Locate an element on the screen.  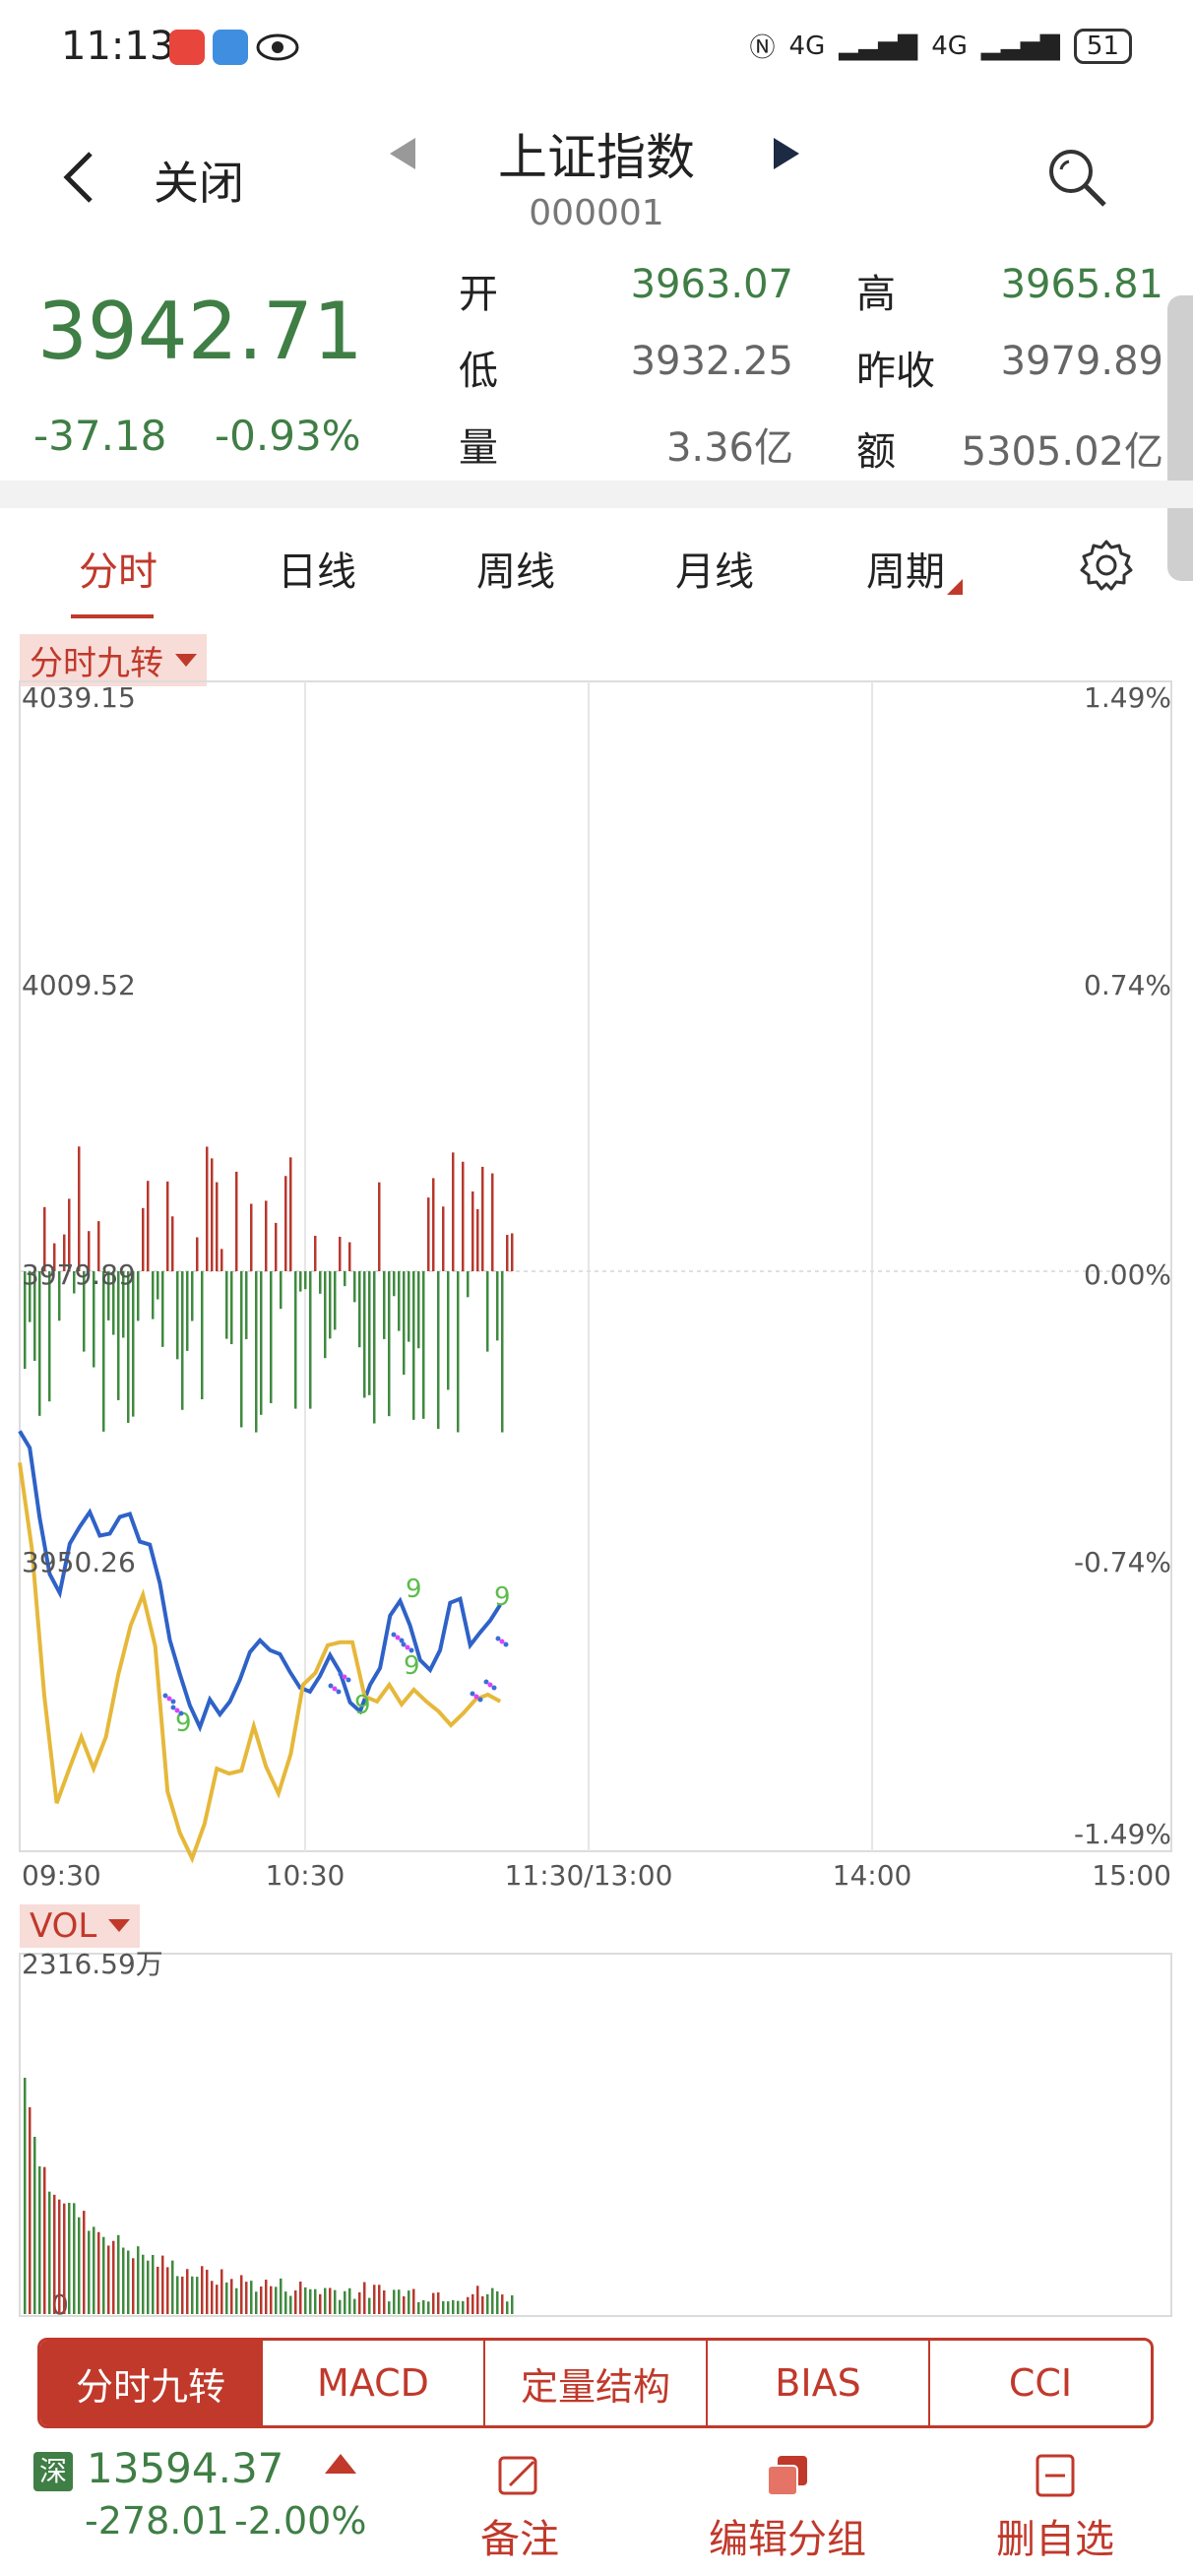
indicator-select-vol: VOL is located at coordinates (80, 1926).